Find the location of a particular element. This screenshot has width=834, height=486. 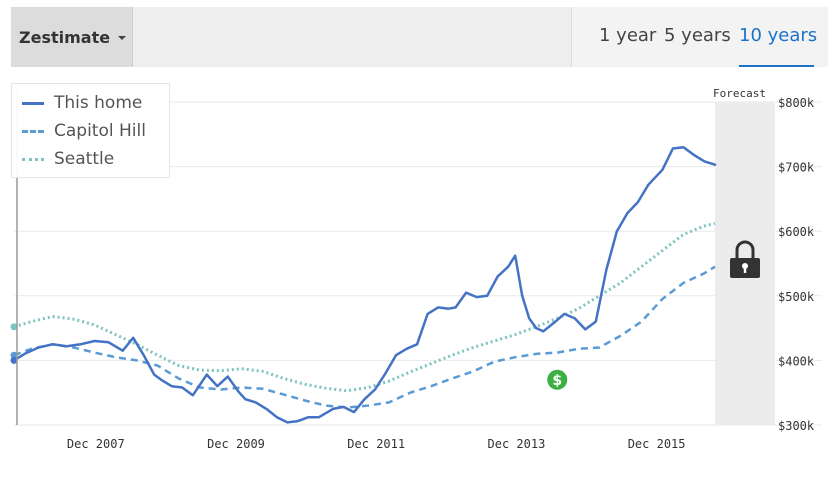

legend-label: Capitol Hill is located at coordinates (100, 131).